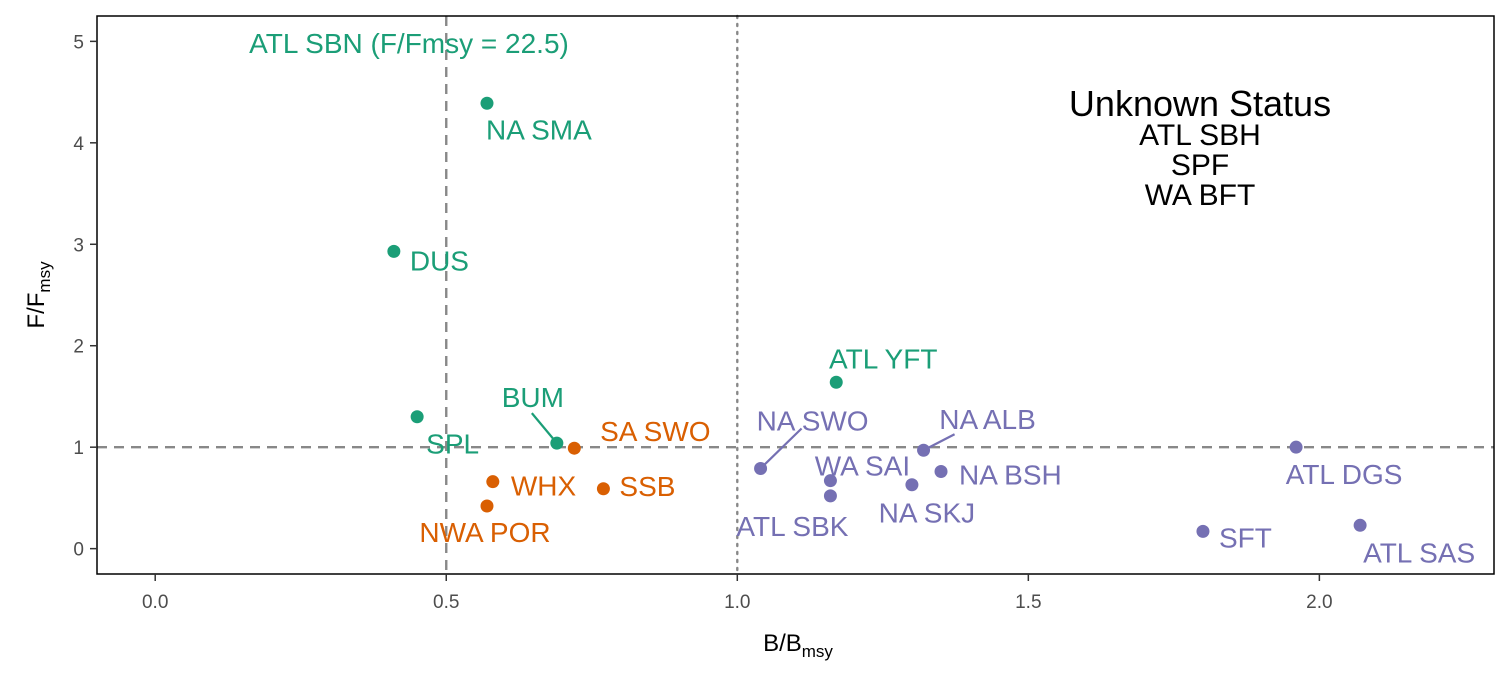 The width and height of the screenshot is (1512, 680). Describe the element at coordinates (647, 486) in the screenshot. I see `point-label: SSB` at that location.